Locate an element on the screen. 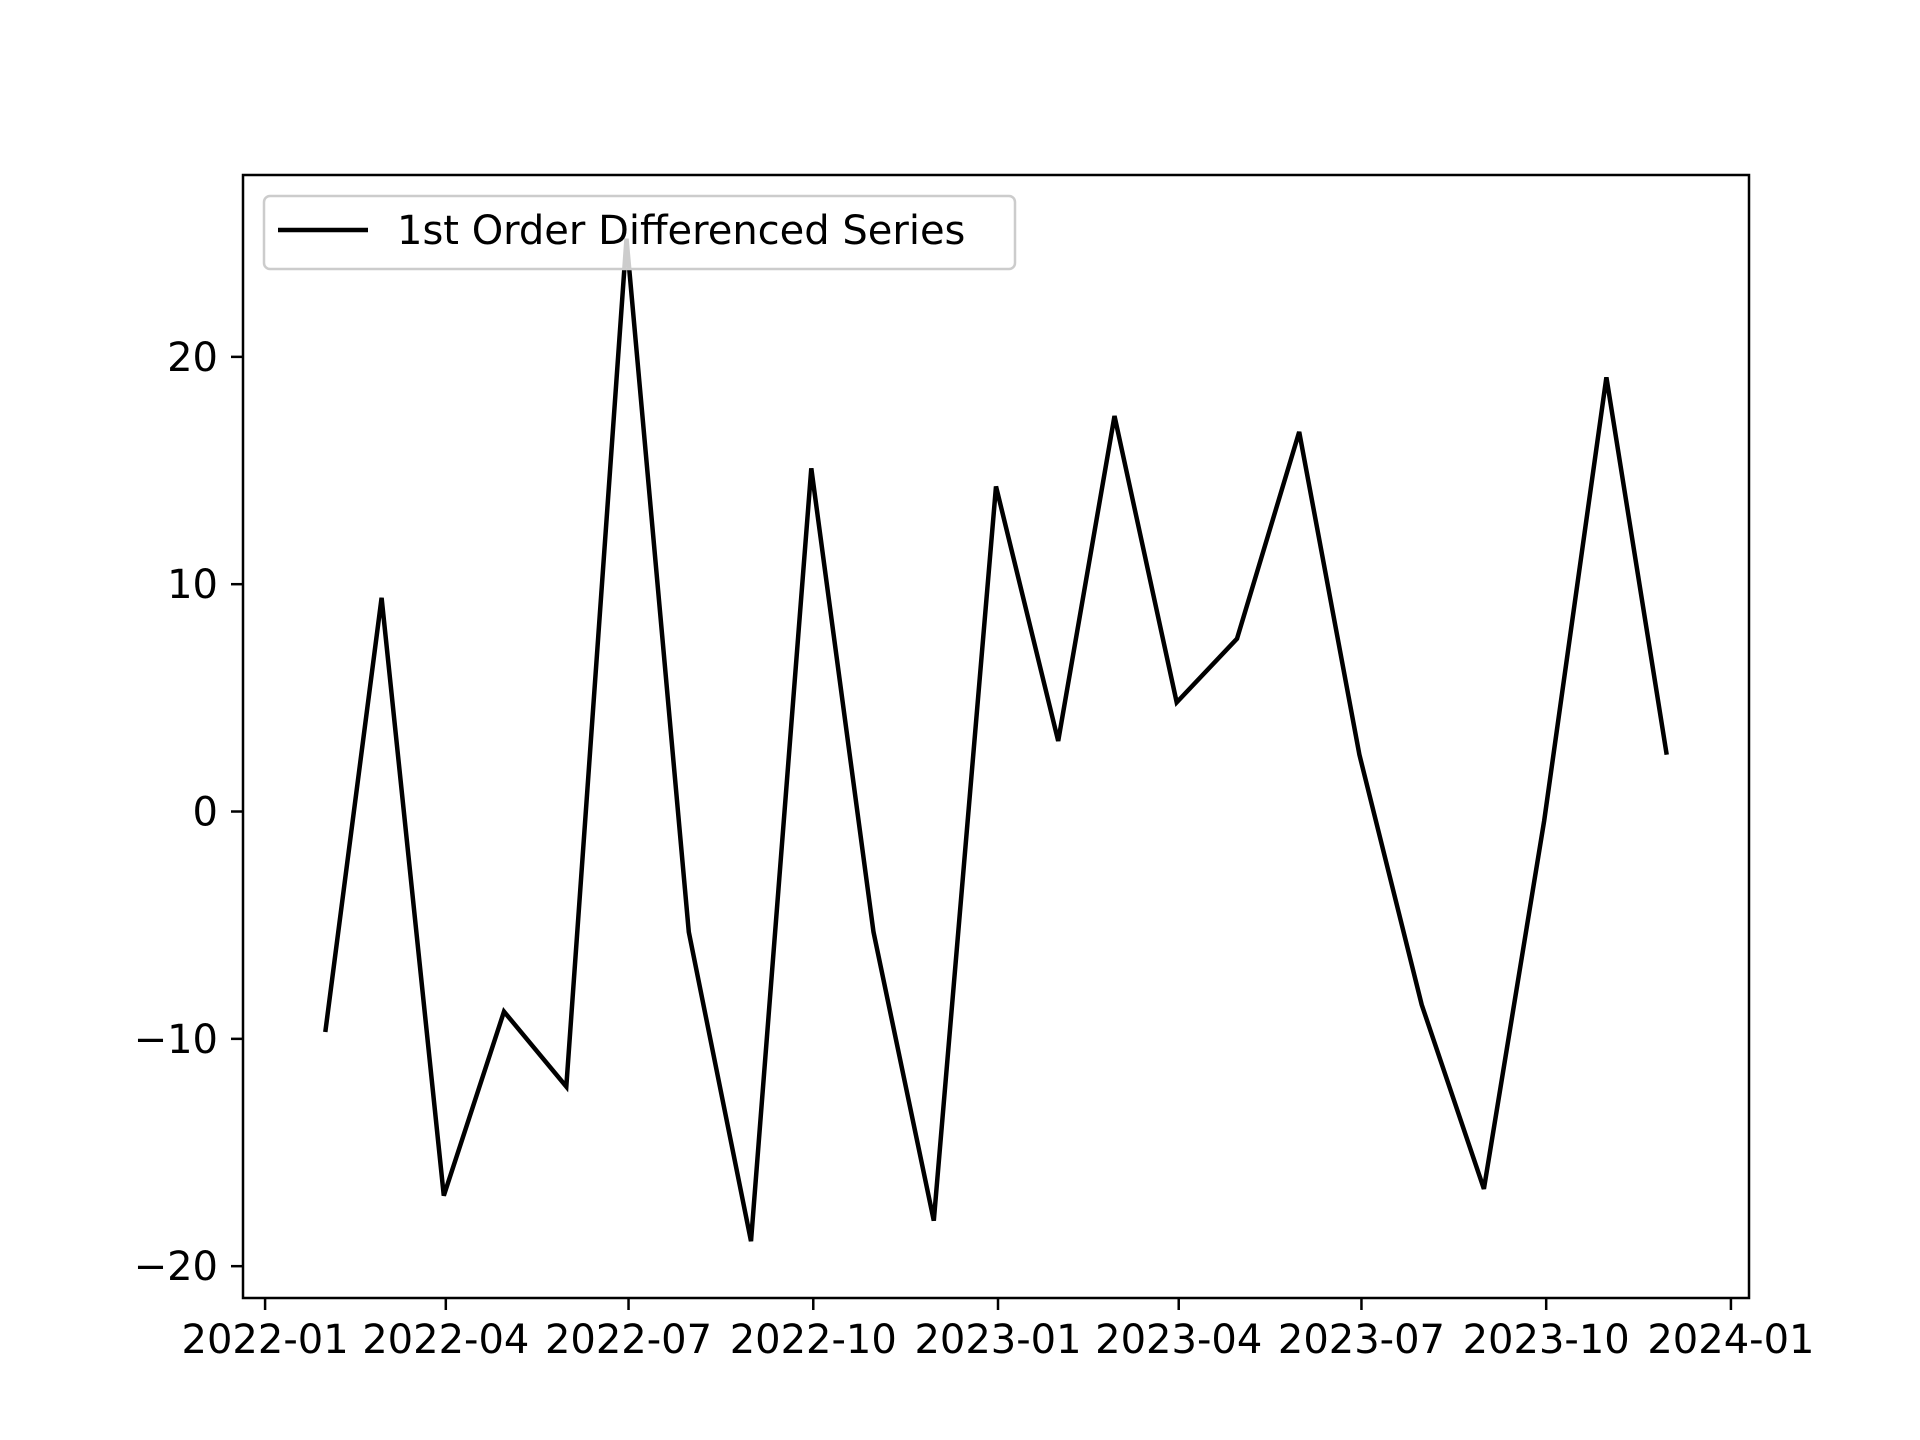 This screenshot has height=1440, width=1920. x-tick-label-7: 2023-10 is located at coordinates (1546, 1340).